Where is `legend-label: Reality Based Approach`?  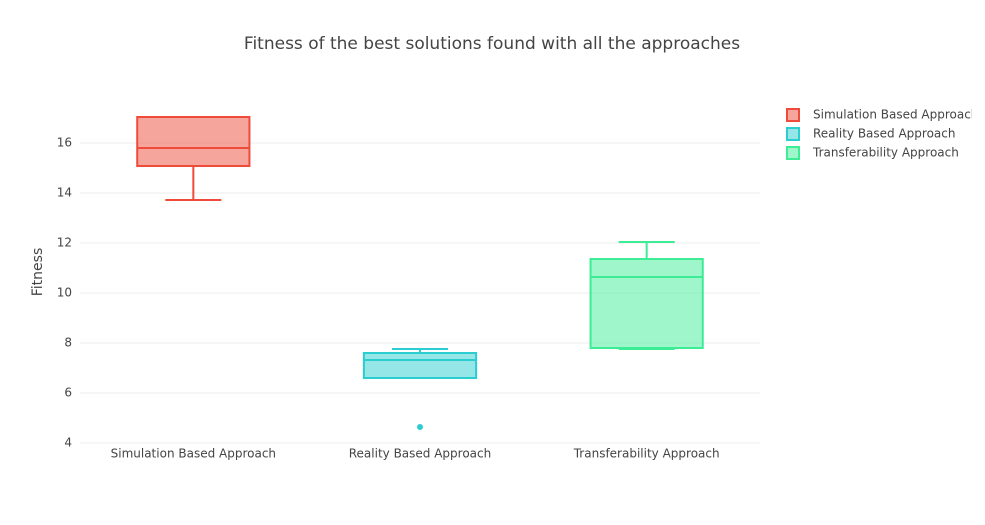 legend-label: Reality Based Approach is located at coordinates (884, 134).